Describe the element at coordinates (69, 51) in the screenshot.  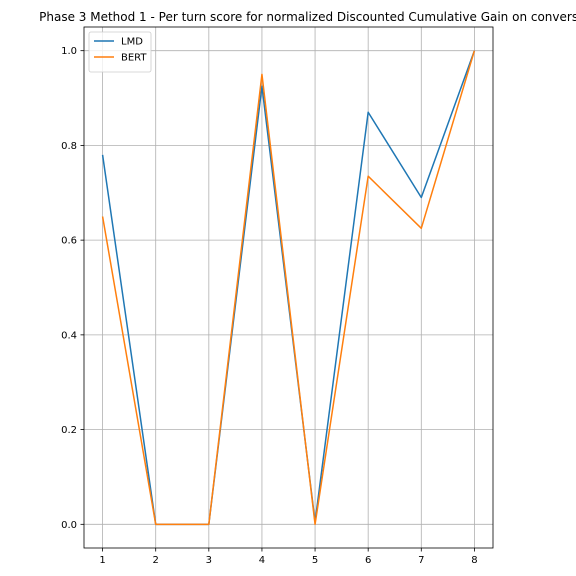
I see `y-tick-label: 1.0` at that location.